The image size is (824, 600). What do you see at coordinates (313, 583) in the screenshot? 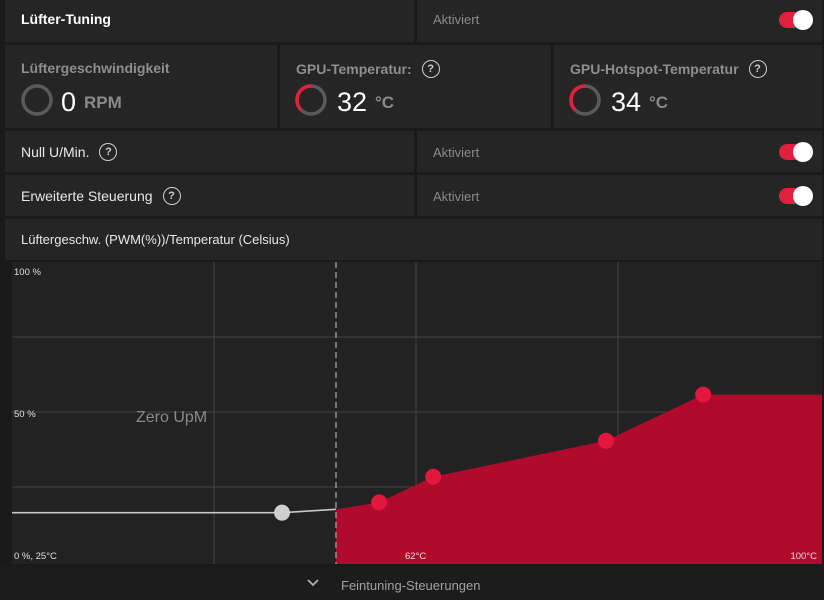
I see `chevron-down-icon` at bounding box center [313, 583].